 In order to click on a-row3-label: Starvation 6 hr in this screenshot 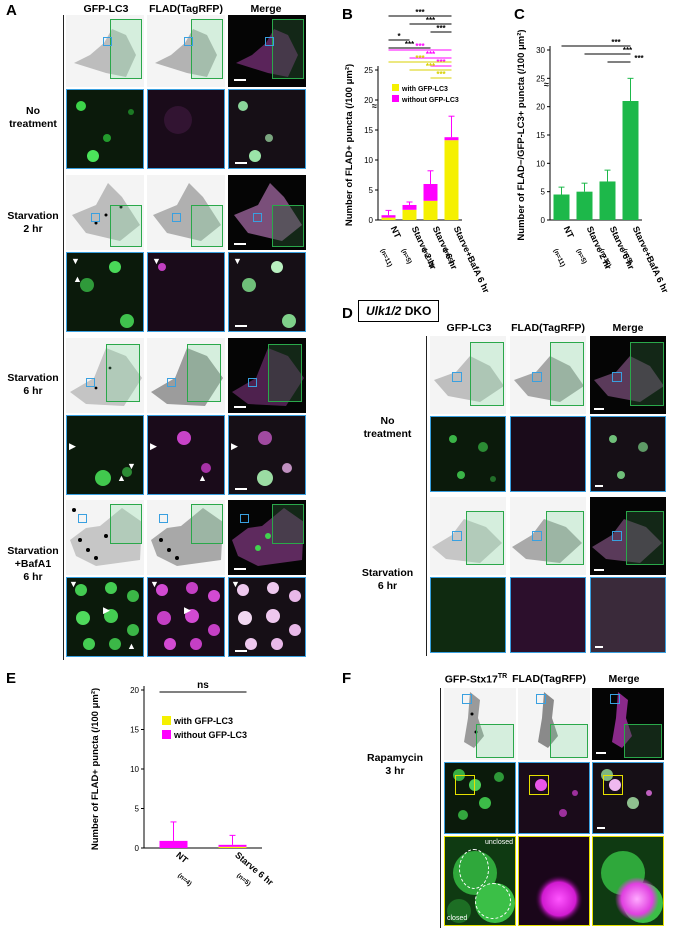, I will do `click(33, 384)`.